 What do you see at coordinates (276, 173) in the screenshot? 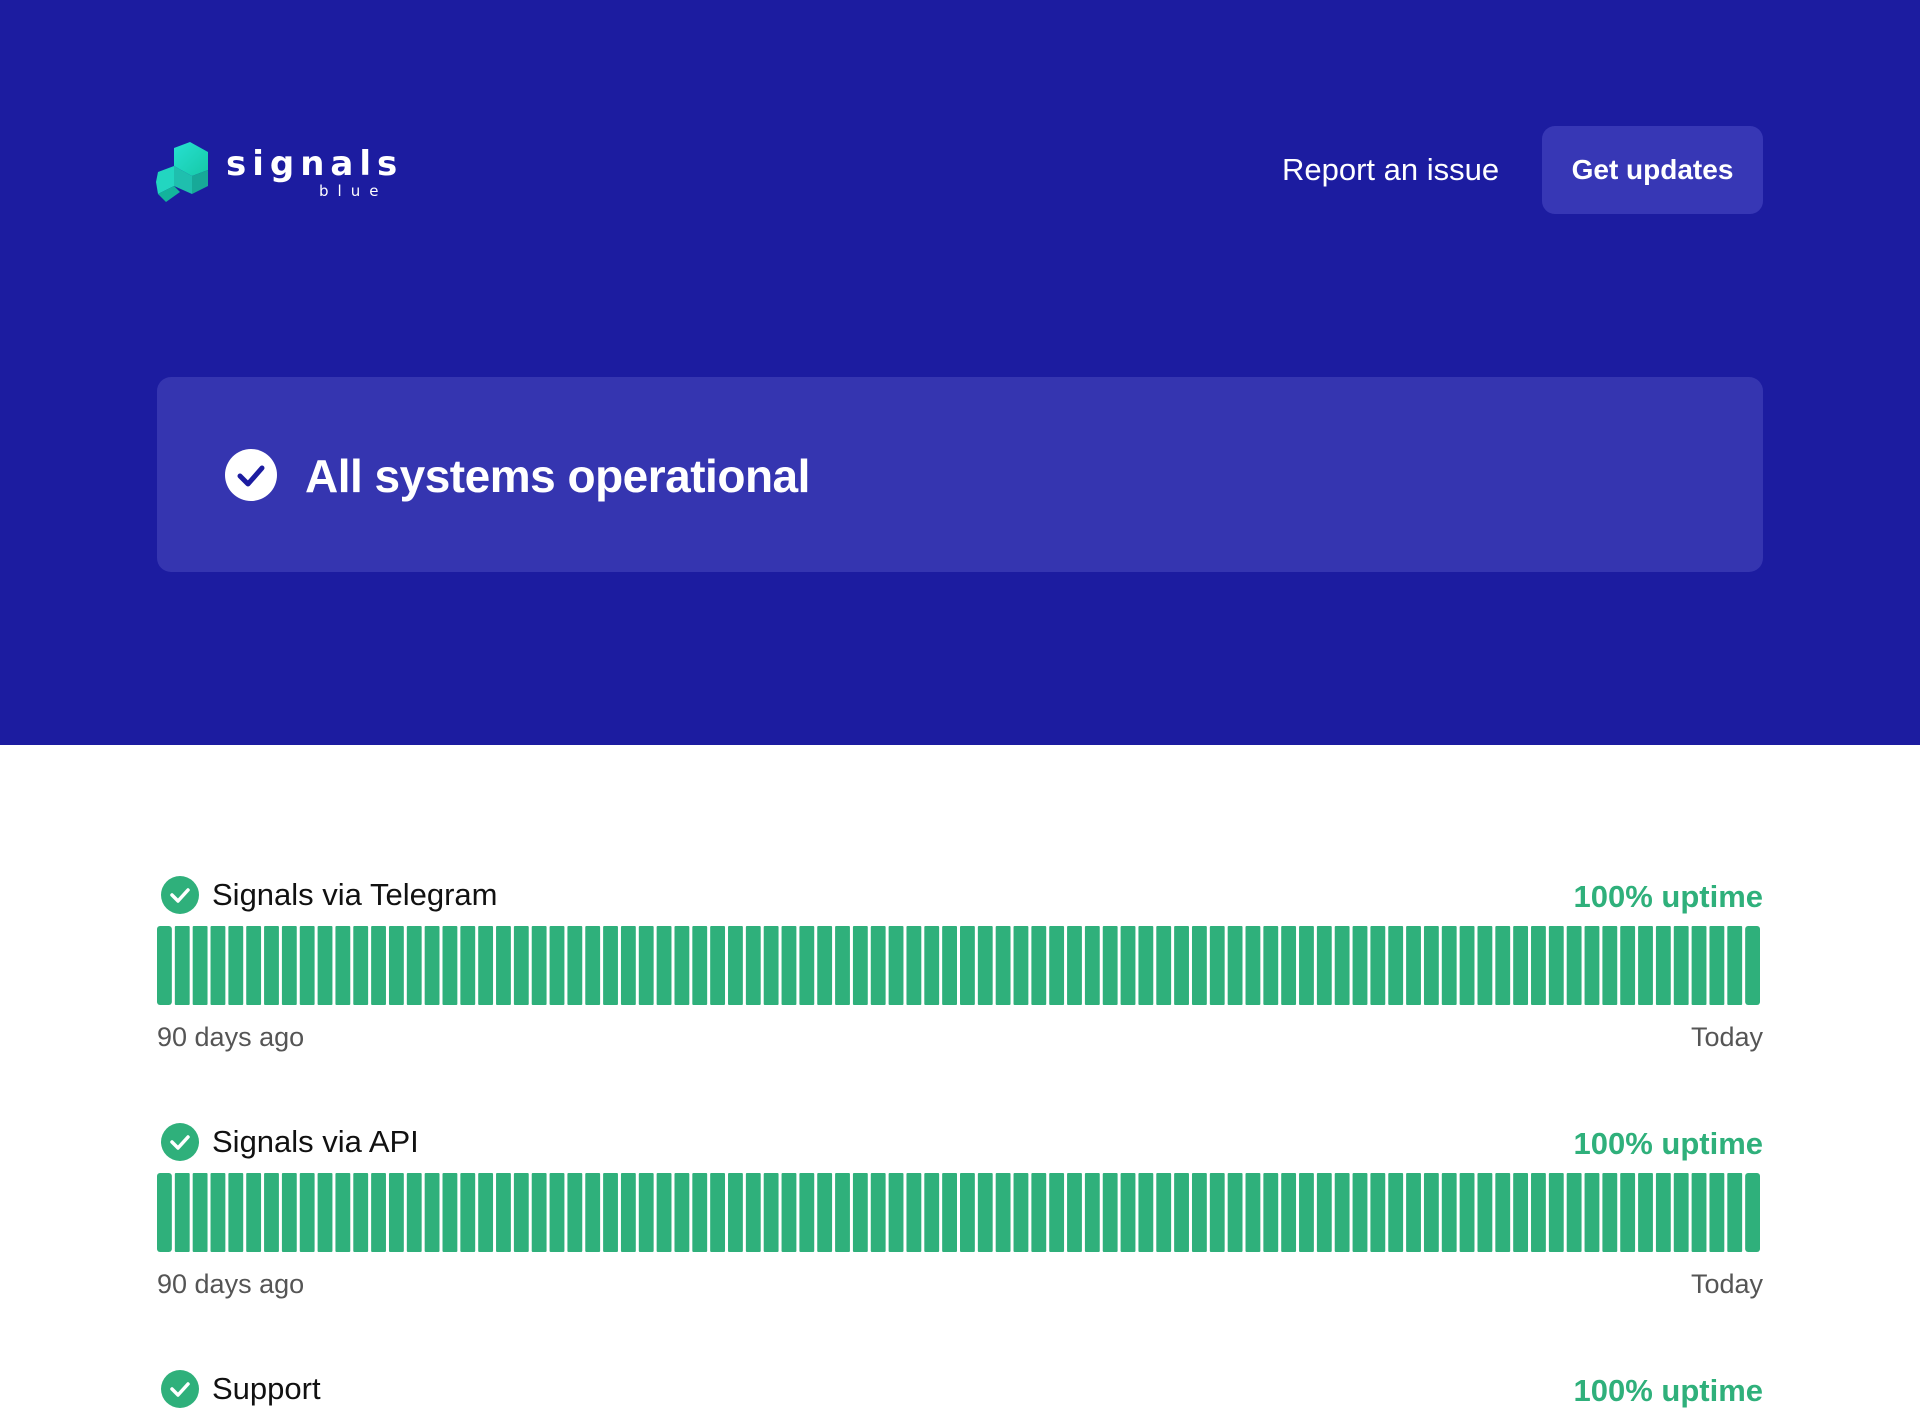
I see `brand-logo: signals blue` at bounding box center [276, 173].